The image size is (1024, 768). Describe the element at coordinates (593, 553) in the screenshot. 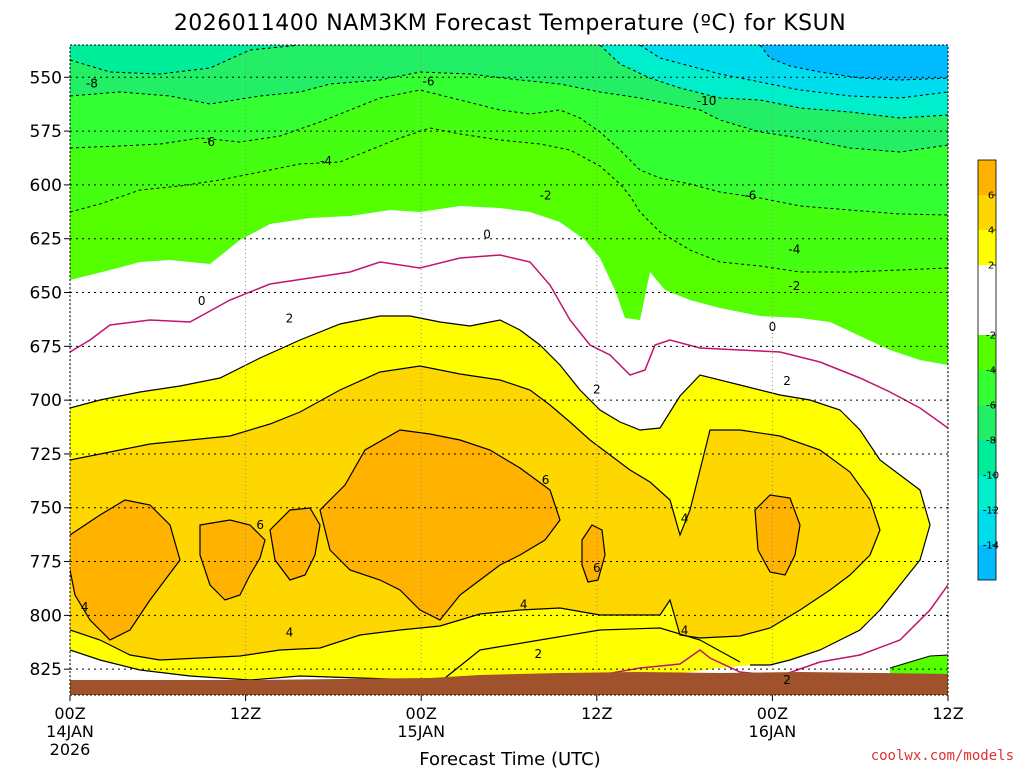

I see `band-plus-6-small` at that location.